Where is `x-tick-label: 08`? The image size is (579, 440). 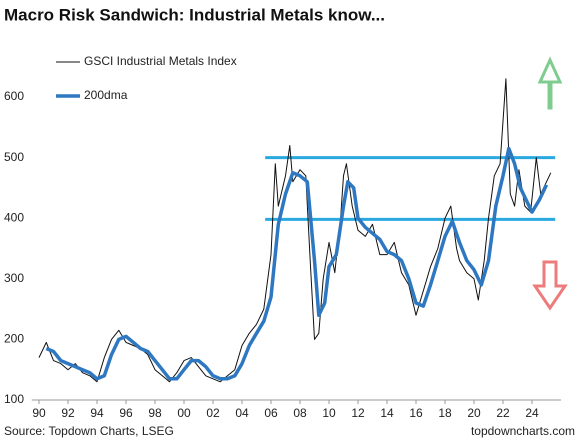
x-tick-label: 08 is located at coordinates (300, 413).